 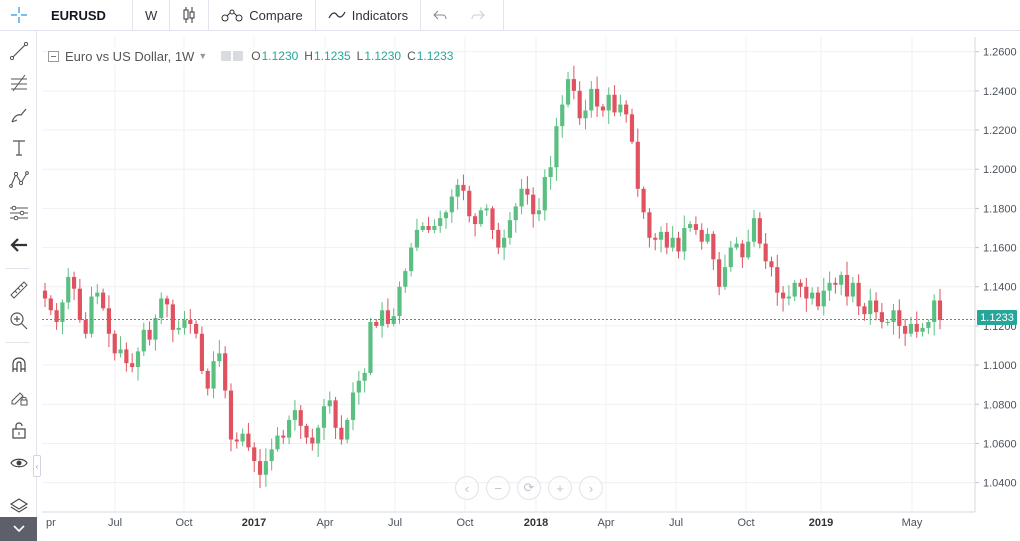 I want to click on chart-navigation: ‹ − ⟳ + ›, so click(x=532, y=488).